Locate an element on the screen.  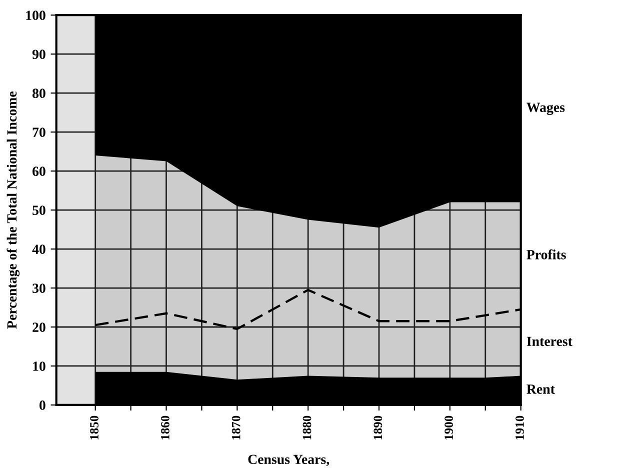
x-tick-label: 1880 is located at coordinates (307, 428).